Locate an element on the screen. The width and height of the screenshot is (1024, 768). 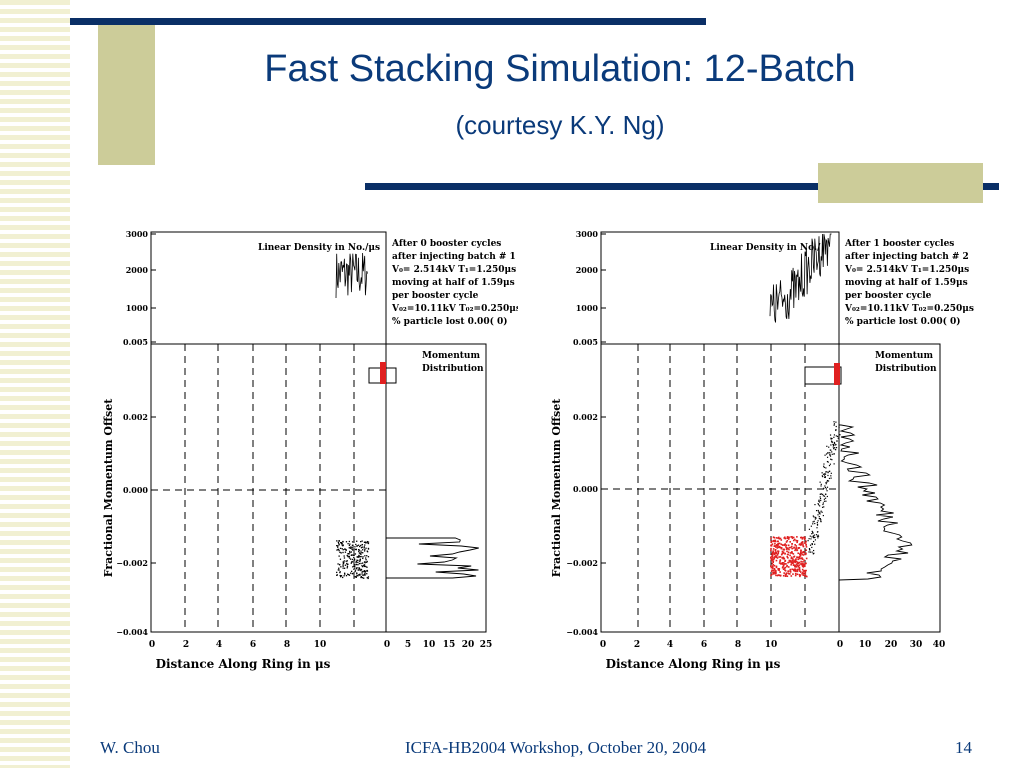
phase-space-plot-frame is located at coordinates (268, 488).